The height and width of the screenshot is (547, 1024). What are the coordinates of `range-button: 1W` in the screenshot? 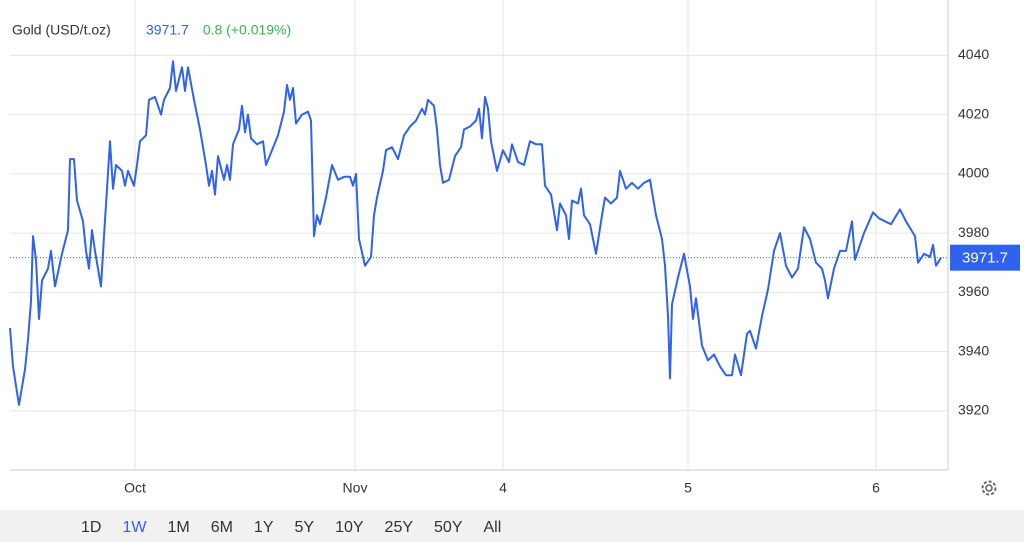 It's located at (134, 527).